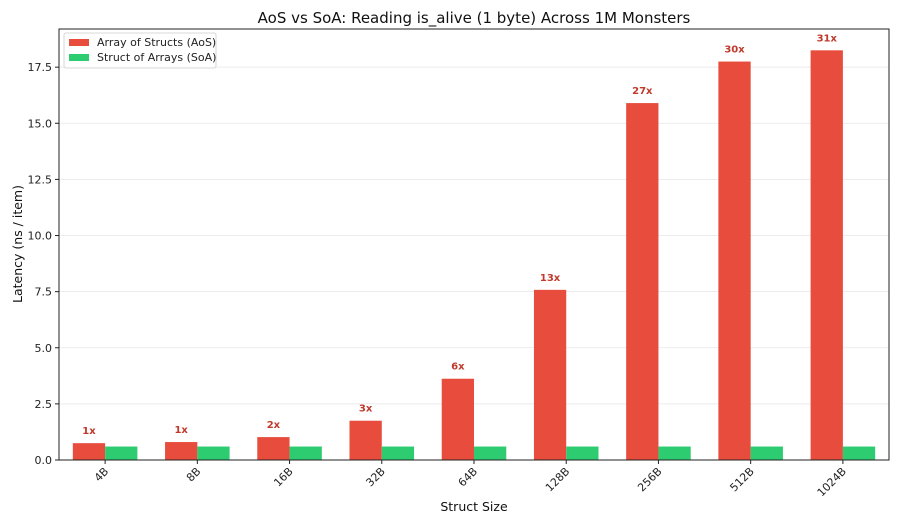  What do you see at coordinates (642, 91) in the screenshot?
I see `bar-ratio-label: 27x` at bounding box center [642, 91].